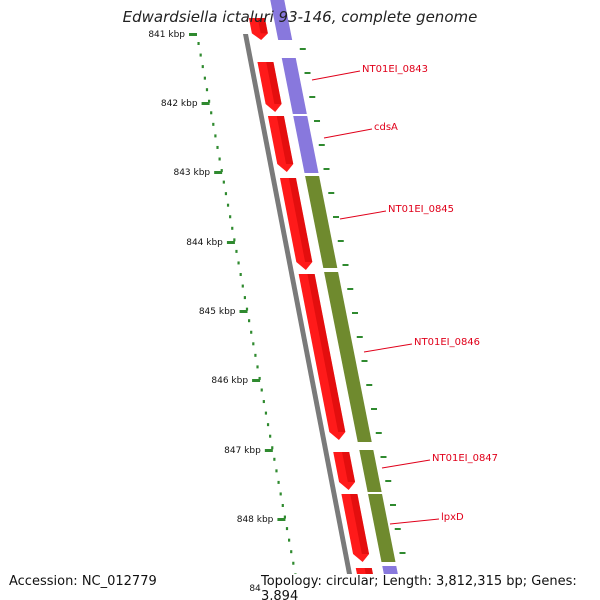 Image resolution: width=600 pixels, height=600 pixels. Describe the element at coordinates (217, 312) in the screenshot. I see `ruler-tick-label: 845 kbp` at that location.